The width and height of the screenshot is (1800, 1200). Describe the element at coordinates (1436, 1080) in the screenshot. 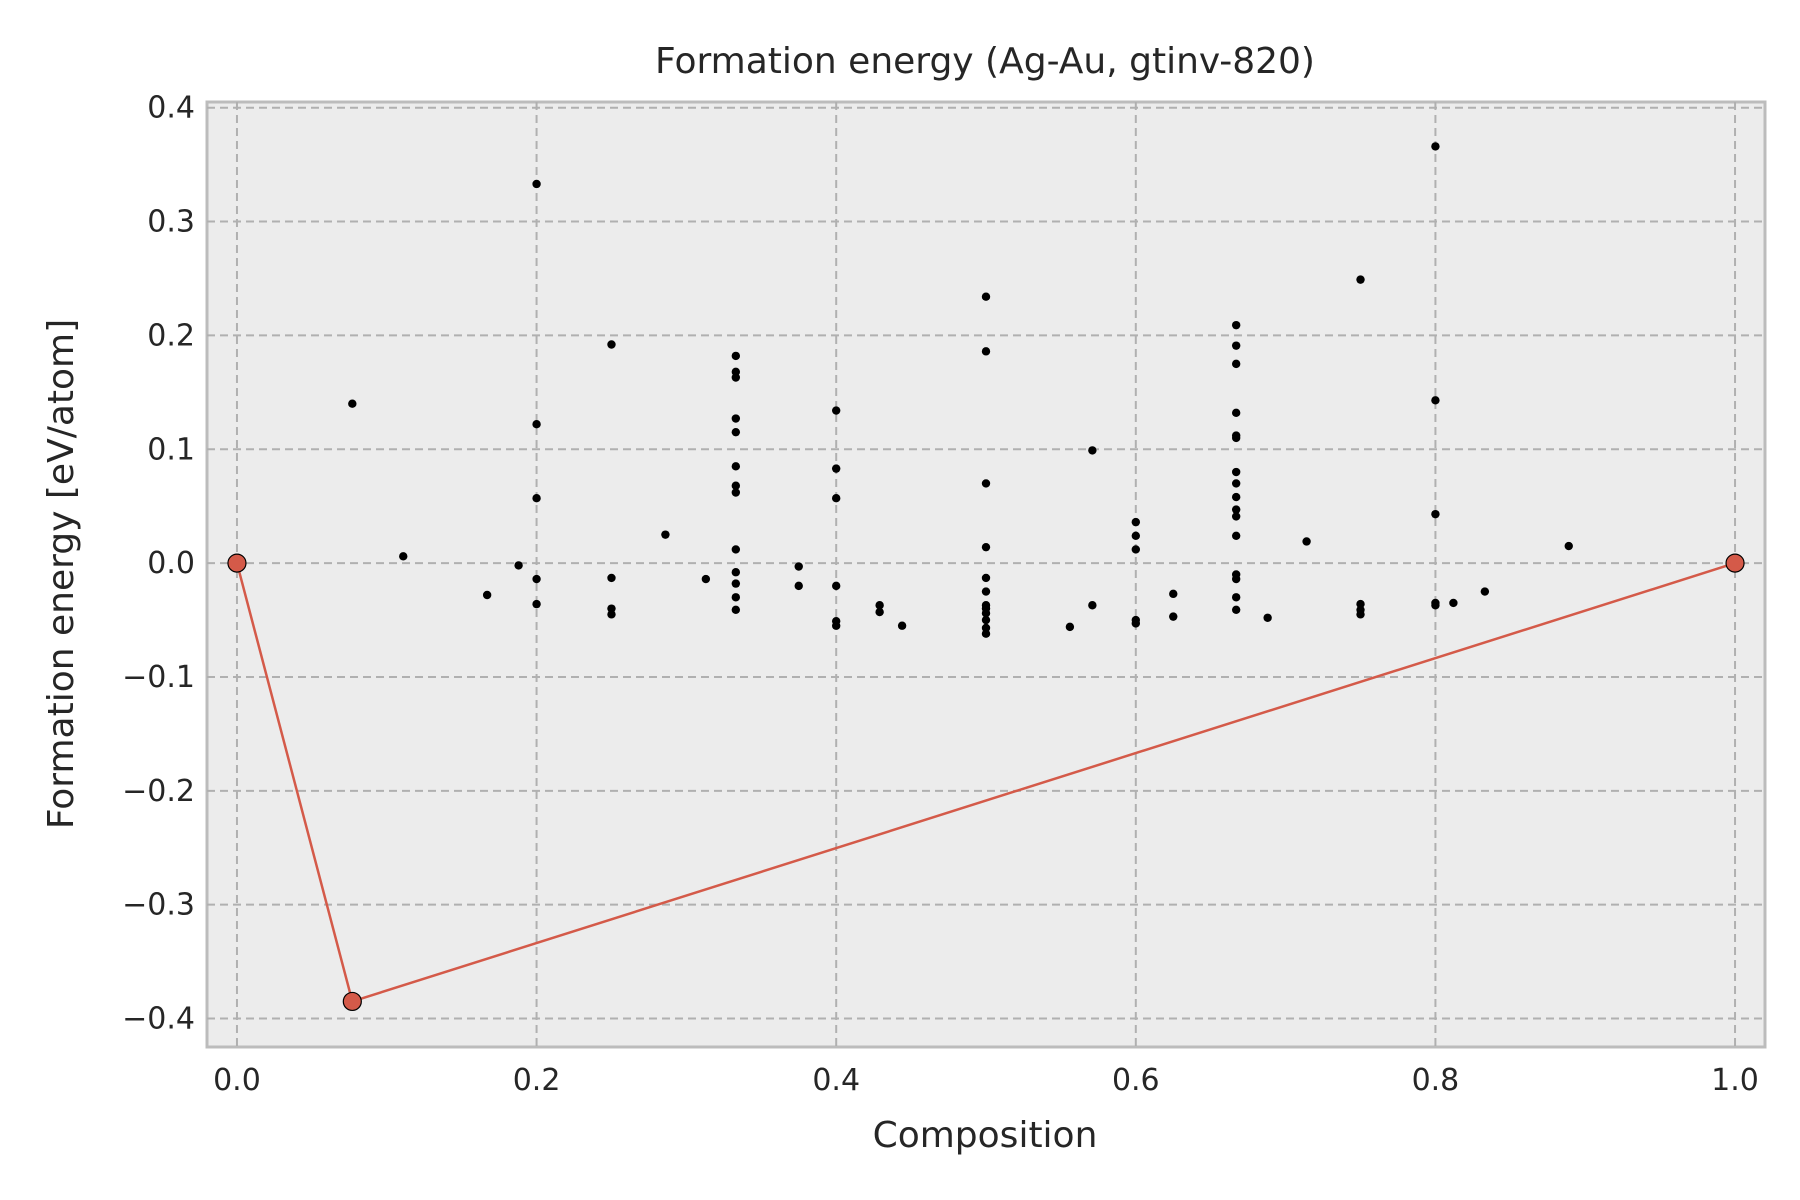

I see `x-tick-label: 0.8` at that location.